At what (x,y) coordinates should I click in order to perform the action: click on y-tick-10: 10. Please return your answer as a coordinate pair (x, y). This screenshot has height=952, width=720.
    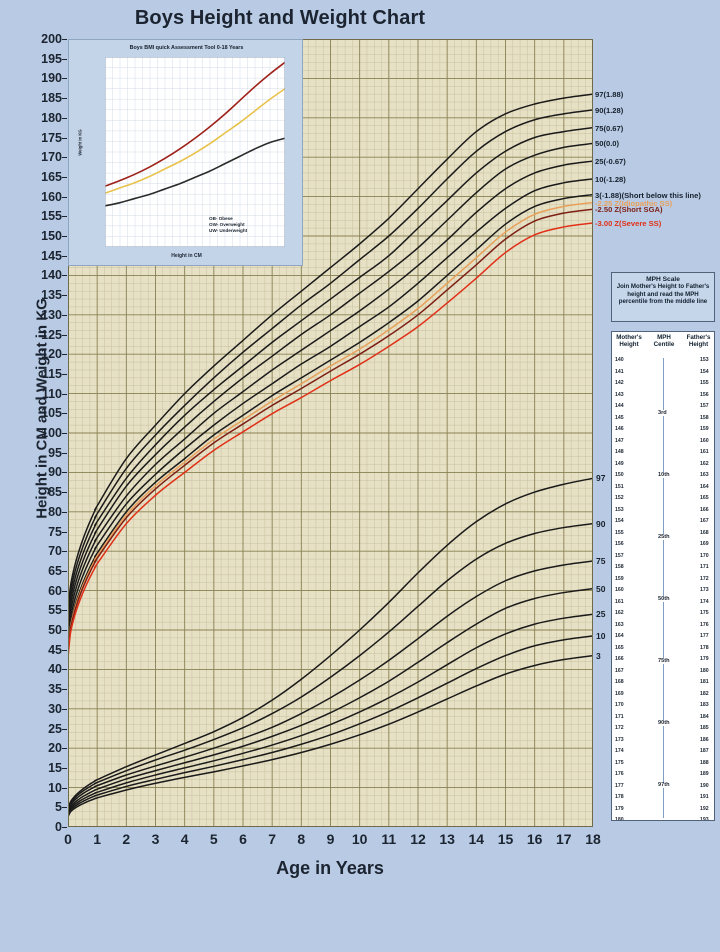
    Looking at the image, I should click on (55, 787).